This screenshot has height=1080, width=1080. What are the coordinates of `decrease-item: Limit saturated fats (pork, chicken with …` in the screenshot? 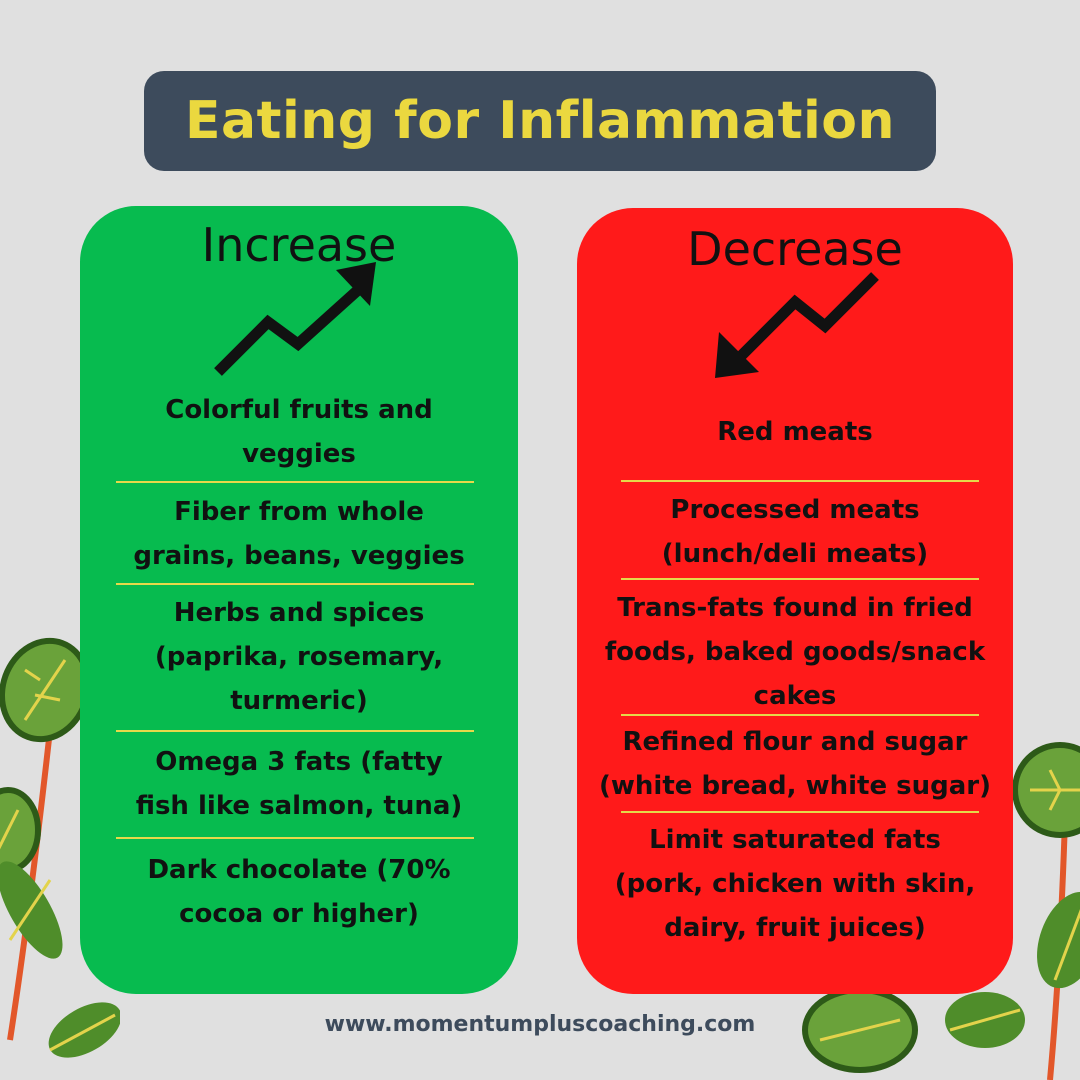 It's located at (795, 884).